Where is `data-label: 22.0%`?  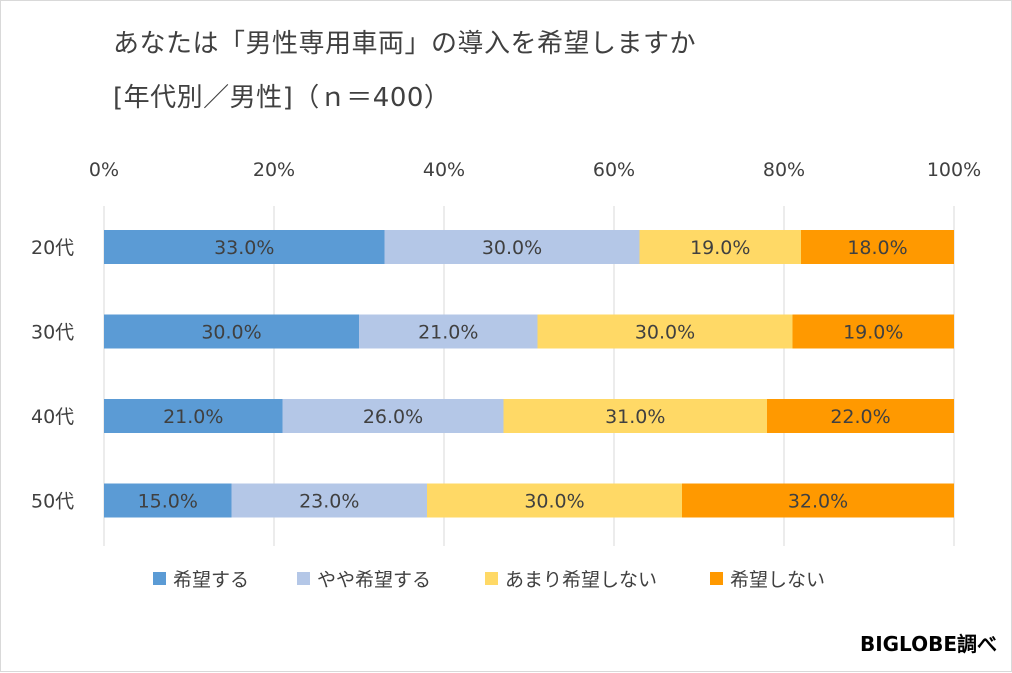 data-label: 22.0% is located at coordinates (860, 417).